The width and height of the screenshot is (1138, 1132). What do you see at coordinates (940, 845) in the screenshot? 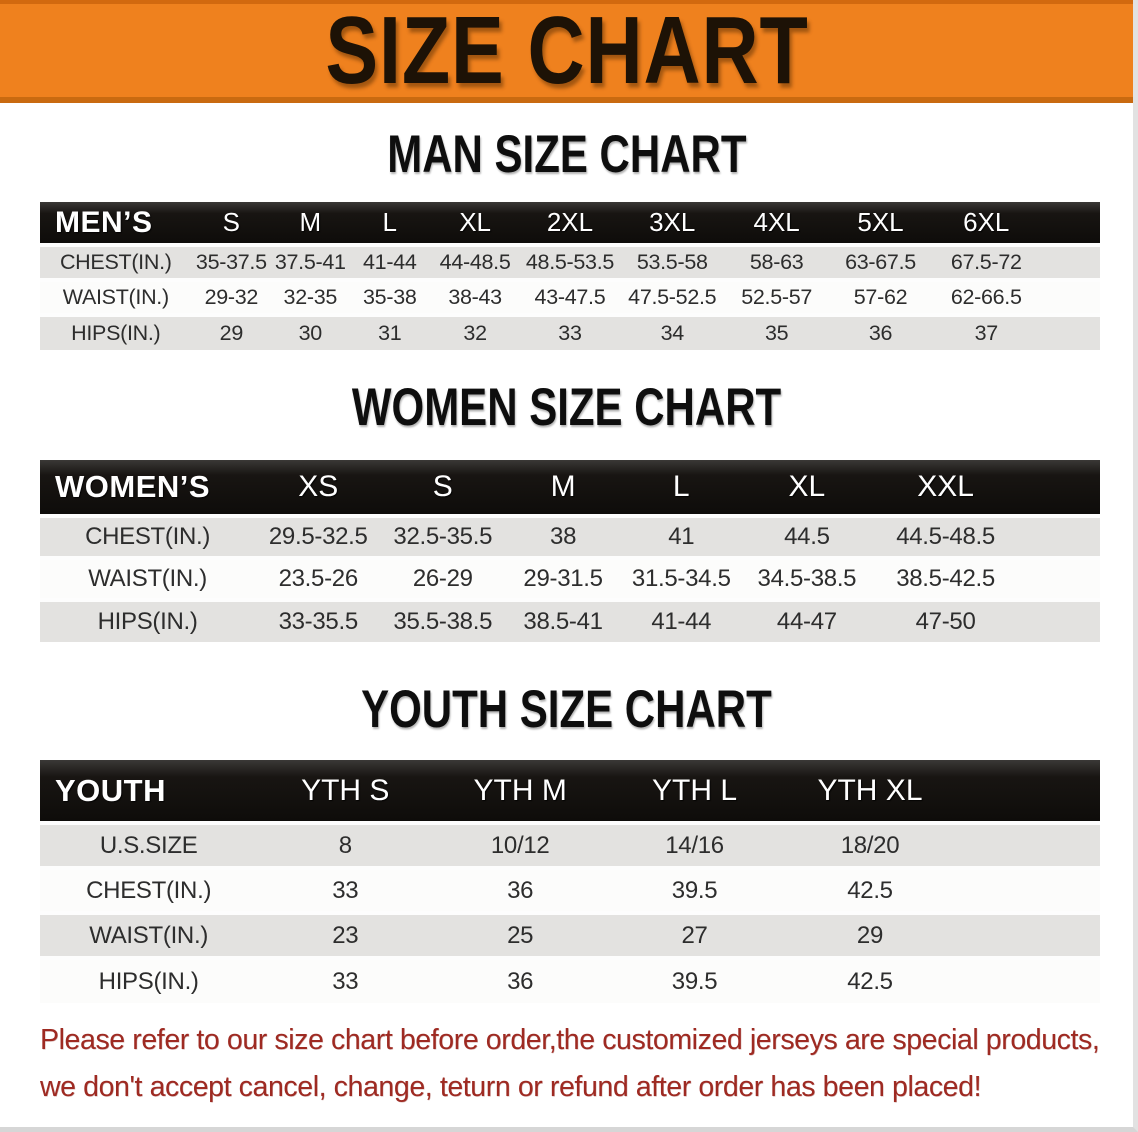
I see `size-value-cell: 18/20` at bounding box center [940, 845].